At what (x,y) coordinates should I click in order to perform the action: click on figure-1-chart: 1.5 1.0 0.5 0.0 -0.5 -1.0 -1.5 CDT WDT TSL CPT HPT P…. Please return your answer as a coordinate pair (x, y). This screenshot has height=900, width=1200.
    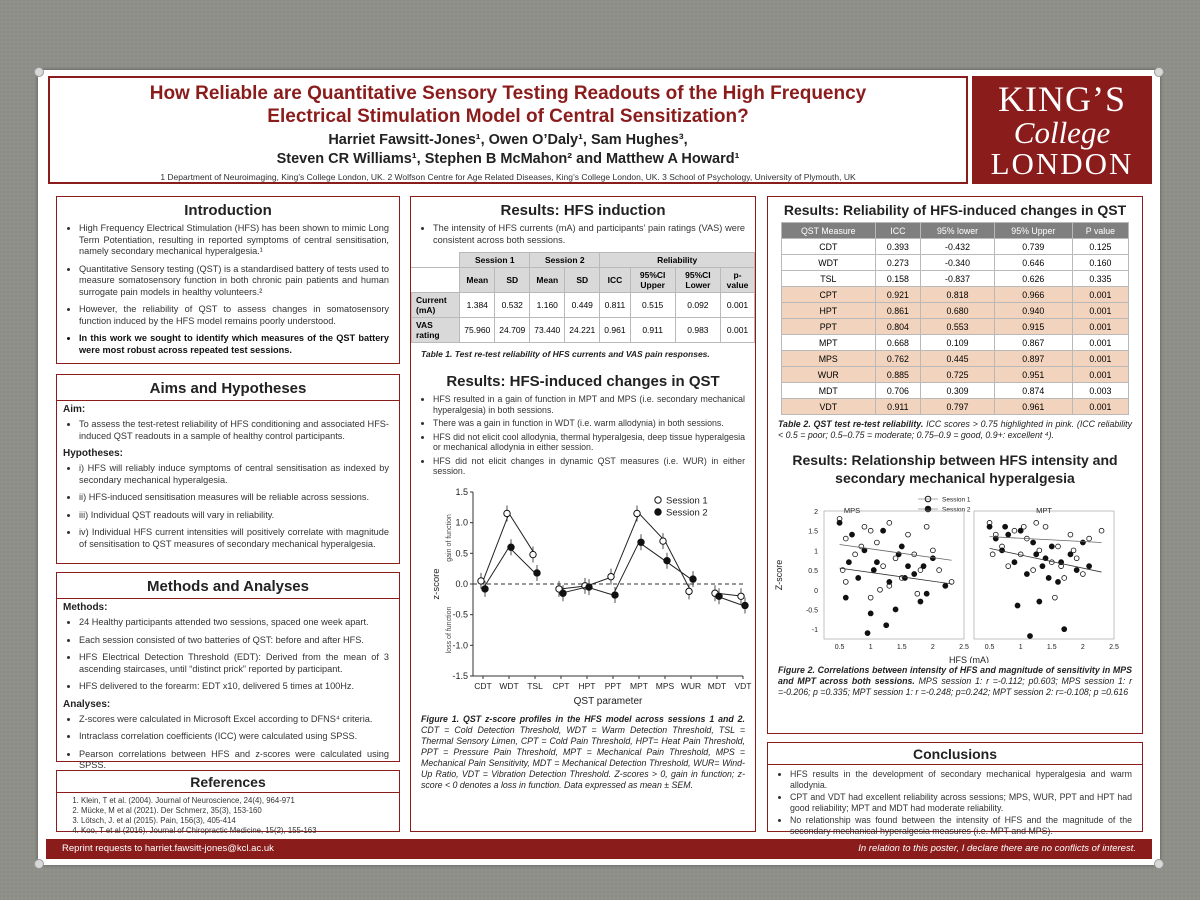
    Looking at the image, I should click on (591, 597).